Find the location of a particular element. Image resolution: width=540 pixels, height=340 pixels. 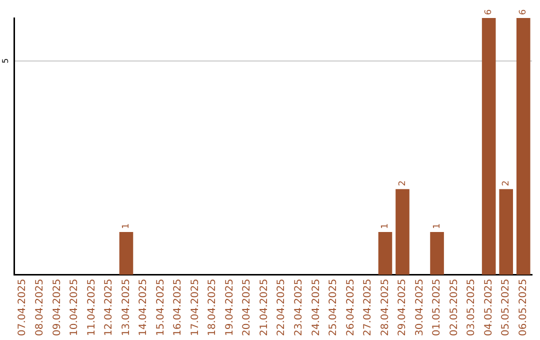

x-tick-label: 24.04.2025 is located at coordinates (316, 307).